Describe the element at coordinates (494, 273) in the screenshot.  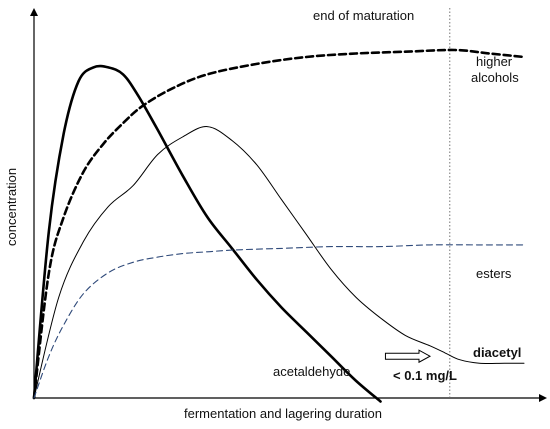
I see `series-label-esters: esters` at that location.